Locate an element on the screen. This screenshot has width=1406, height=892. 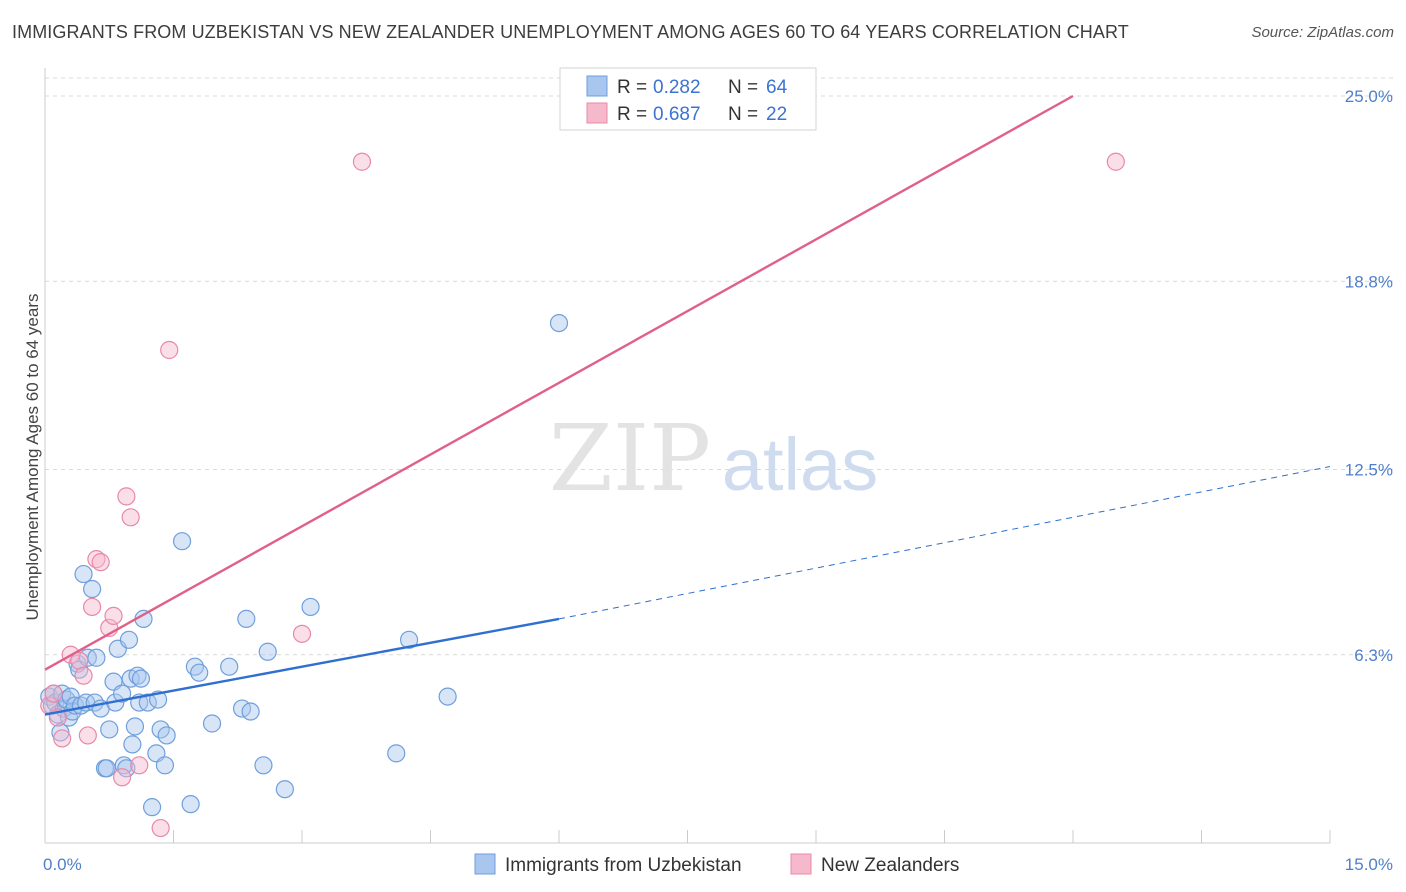
series-swatch-new-zealanders is located at coordinates (801, 864).